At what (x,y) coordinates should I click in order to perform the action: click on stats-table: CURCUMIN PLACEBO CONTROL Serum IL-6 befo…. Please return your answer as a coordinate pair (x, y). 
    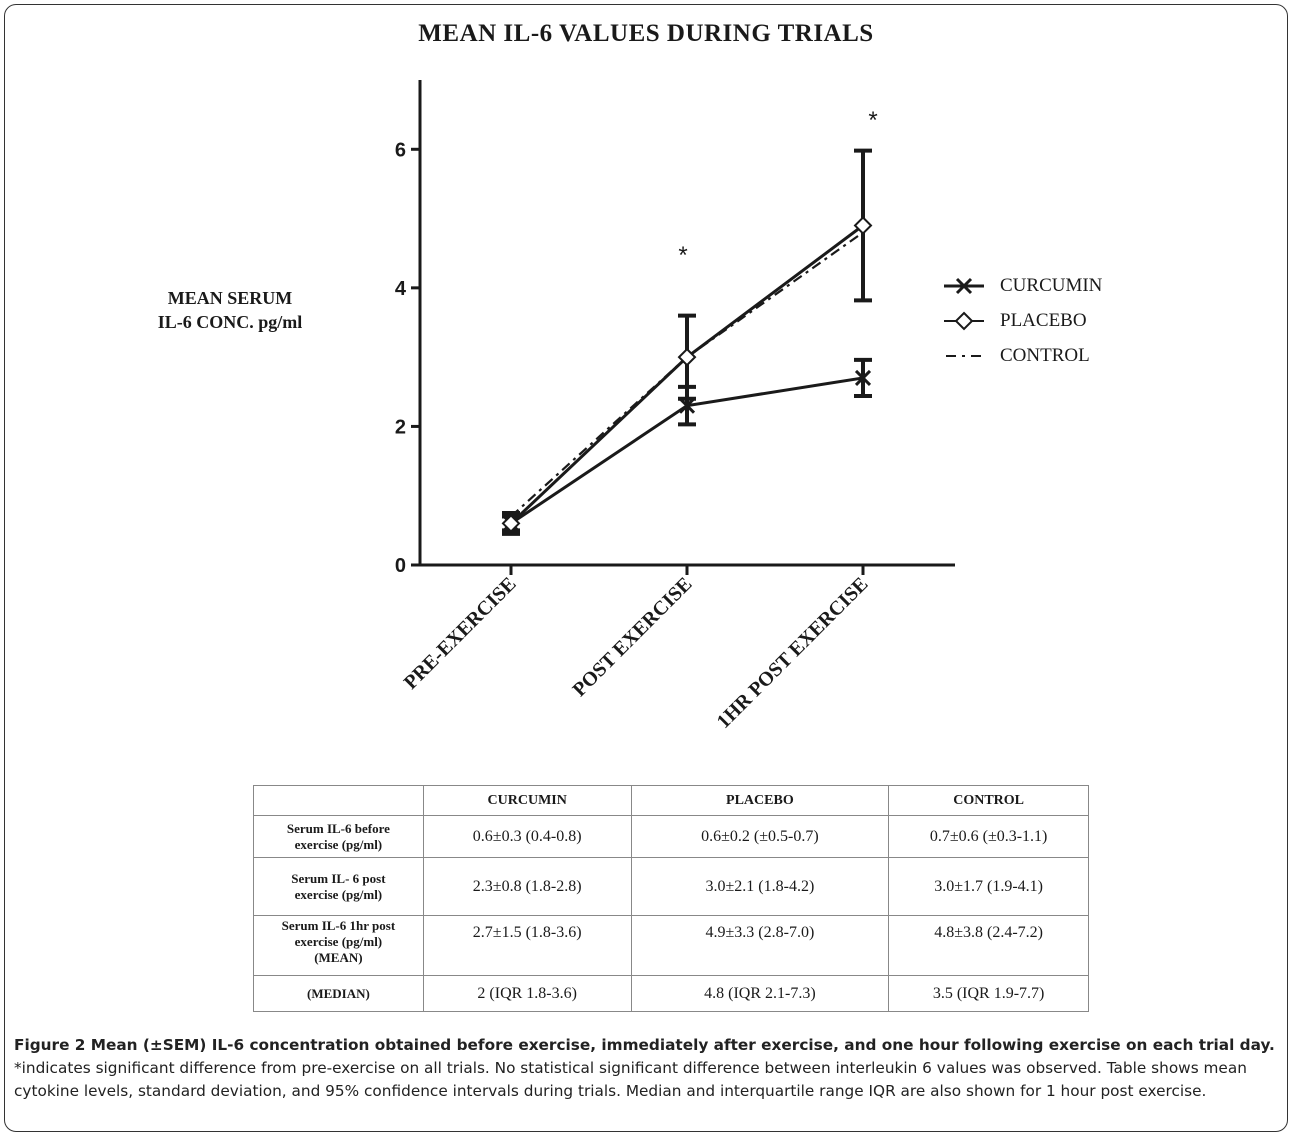
    Looking at the image, I should click on (671, 898).